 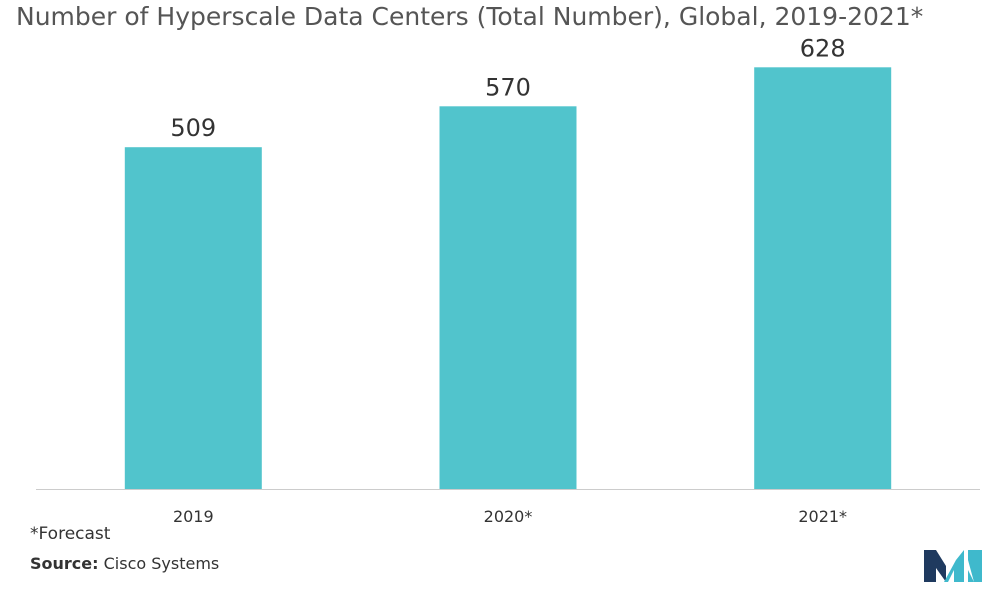 What do you see at coordinates (508, 298) in the screenshot?
I see `bar-2020` at bounding box center [508, 298].